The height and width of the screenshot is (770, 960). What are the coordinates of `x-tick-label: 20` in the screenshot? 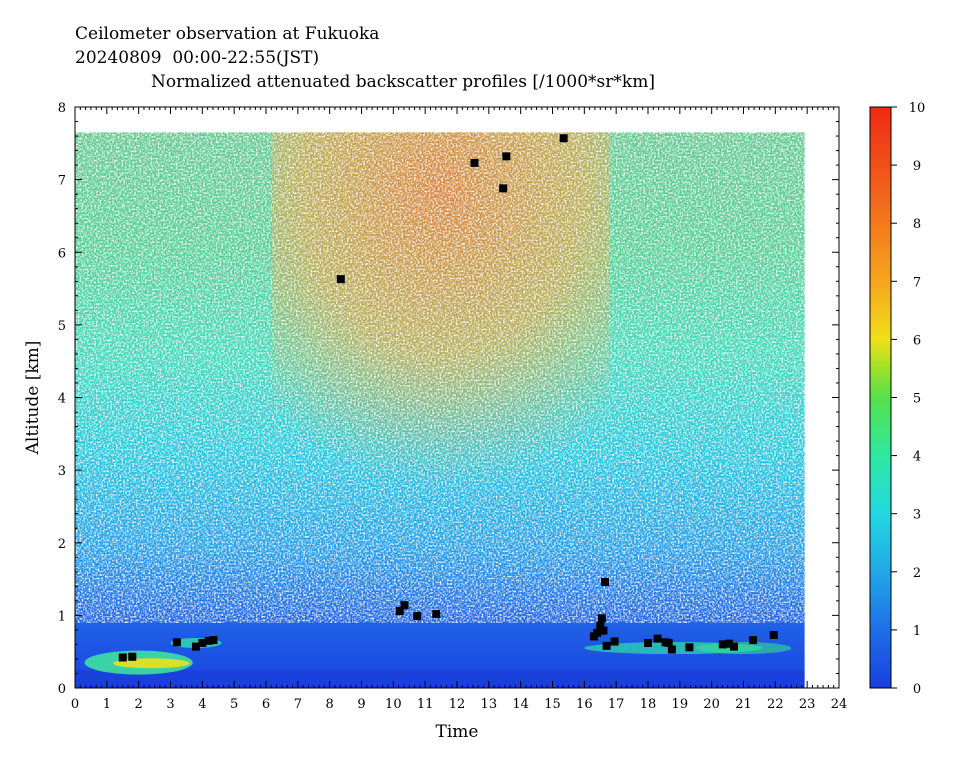 It's located at (711, 704).